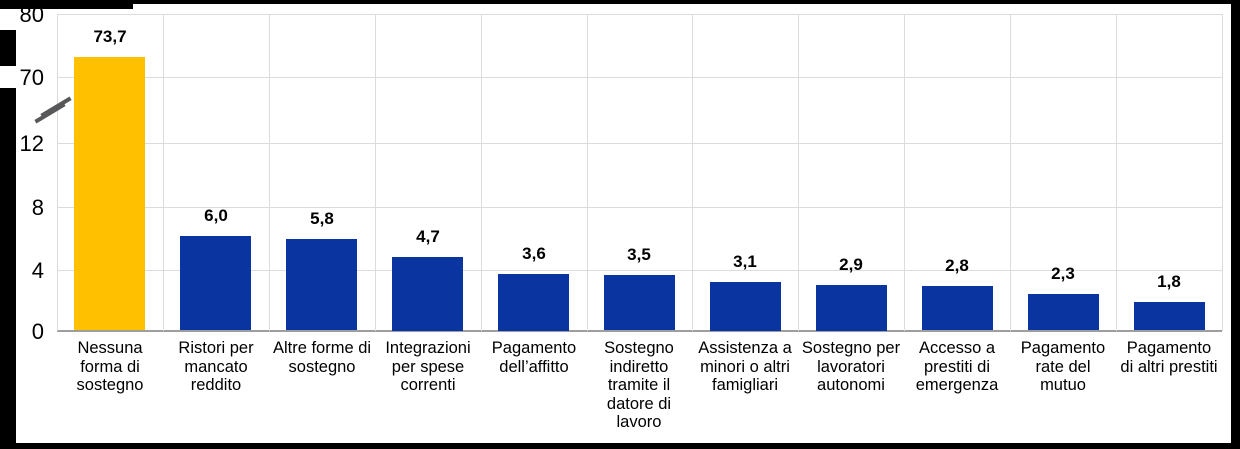 The image size is (1240, 449). I want to click on bar-value-label: 5,8, so click(322, 218).